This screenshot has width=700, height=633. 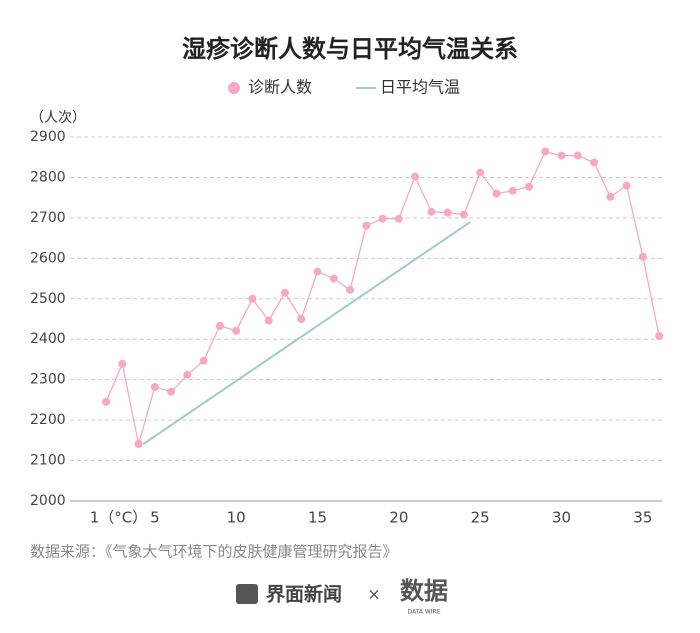 What do you see at coordinates (119, 518) in the screenshot?
I see `x-tick-label: 1（°C）` at bounding box center [119, 518].